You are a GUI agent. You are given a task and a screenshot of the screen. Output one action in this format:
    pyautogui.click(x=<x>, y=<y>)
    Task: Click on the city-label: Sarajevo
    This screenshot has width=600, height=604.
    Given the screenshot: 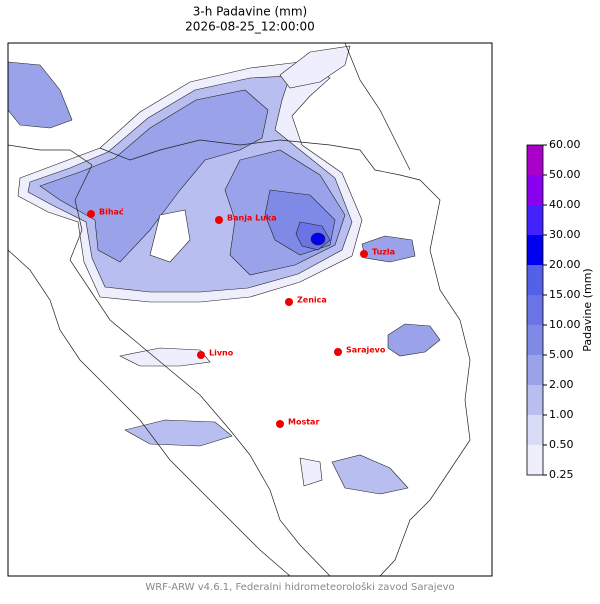 What is the action you would take?
    pyautogui.click(x=366, y=350)
    